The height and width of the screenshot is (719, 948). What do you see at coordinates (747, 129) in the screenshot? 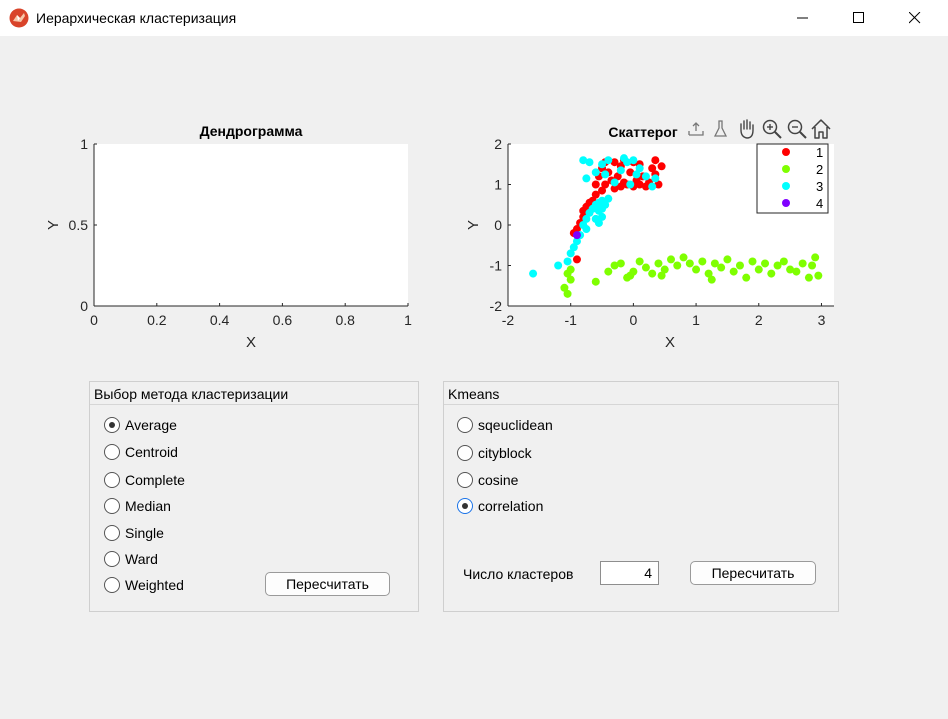
I see `pan-hand-icon` at bounding box center [747, 129].